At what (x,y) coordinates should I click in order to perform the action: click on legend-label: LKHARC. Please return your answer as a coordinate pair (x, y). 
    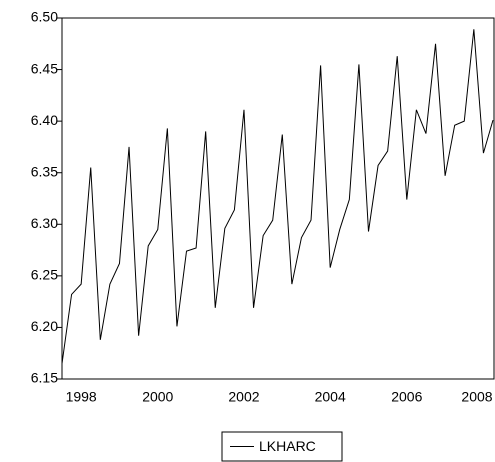
    Looking at the image, I should click on (287, 446).